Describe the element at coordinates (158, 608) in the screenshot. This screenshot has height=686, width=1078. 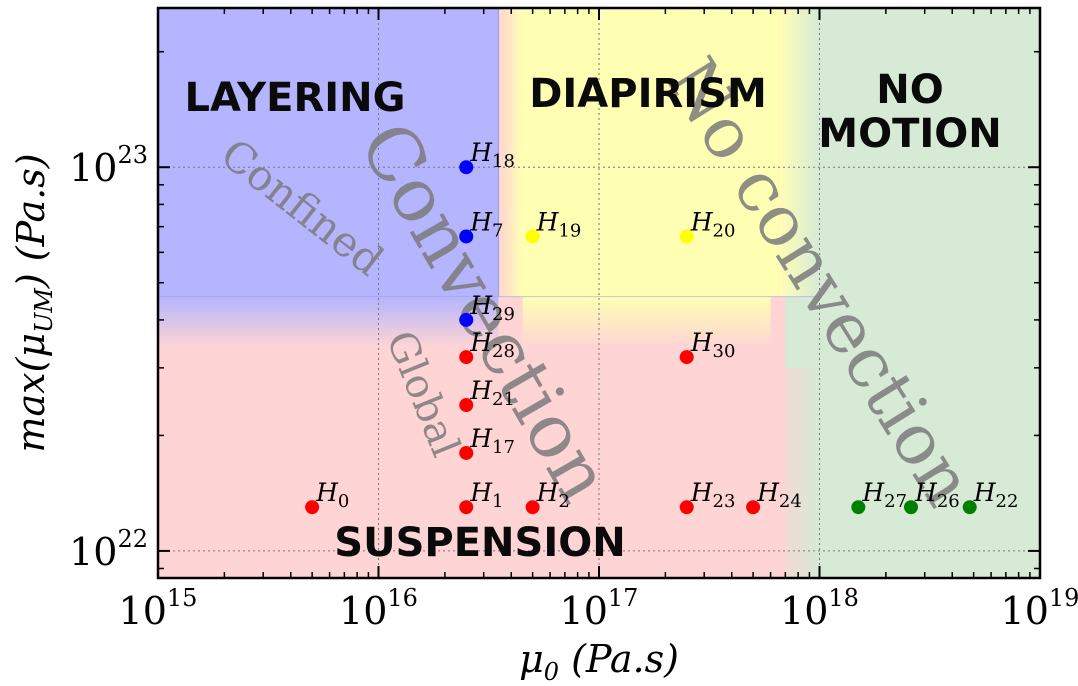
I see `x-tick-label: 1015` at that location.